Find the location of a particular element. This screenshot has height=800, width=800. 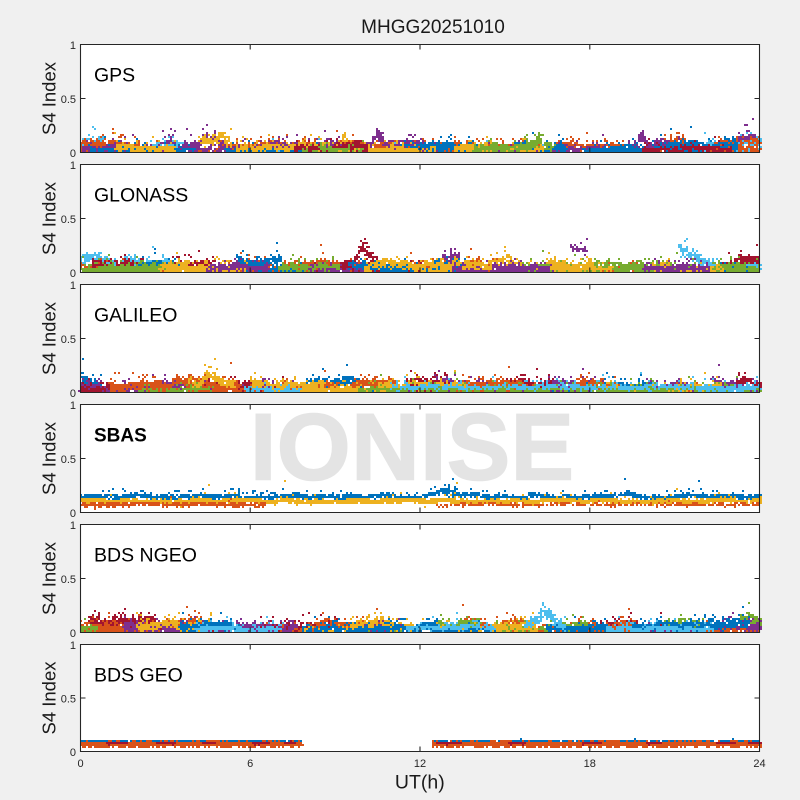

svg-text: GALILEO is located at coordinates (135, 316).